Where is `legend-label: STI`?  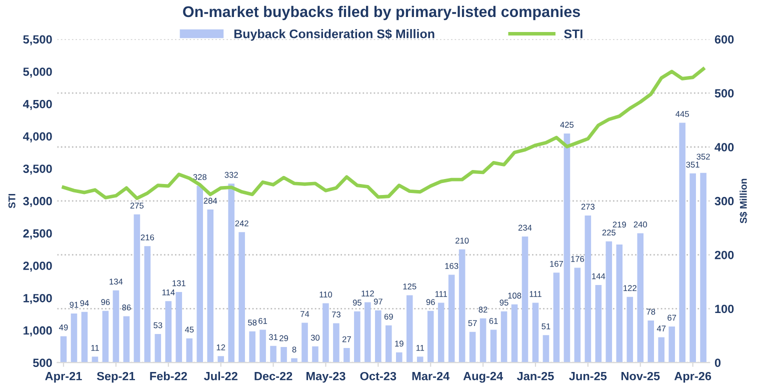
legend-label: STI is located at coordinates (573, 33).